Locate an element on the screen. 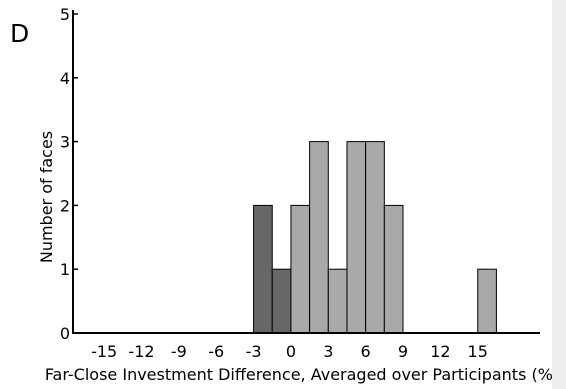  x-tick-label-10: 15 is located at coordinates (478, 351).